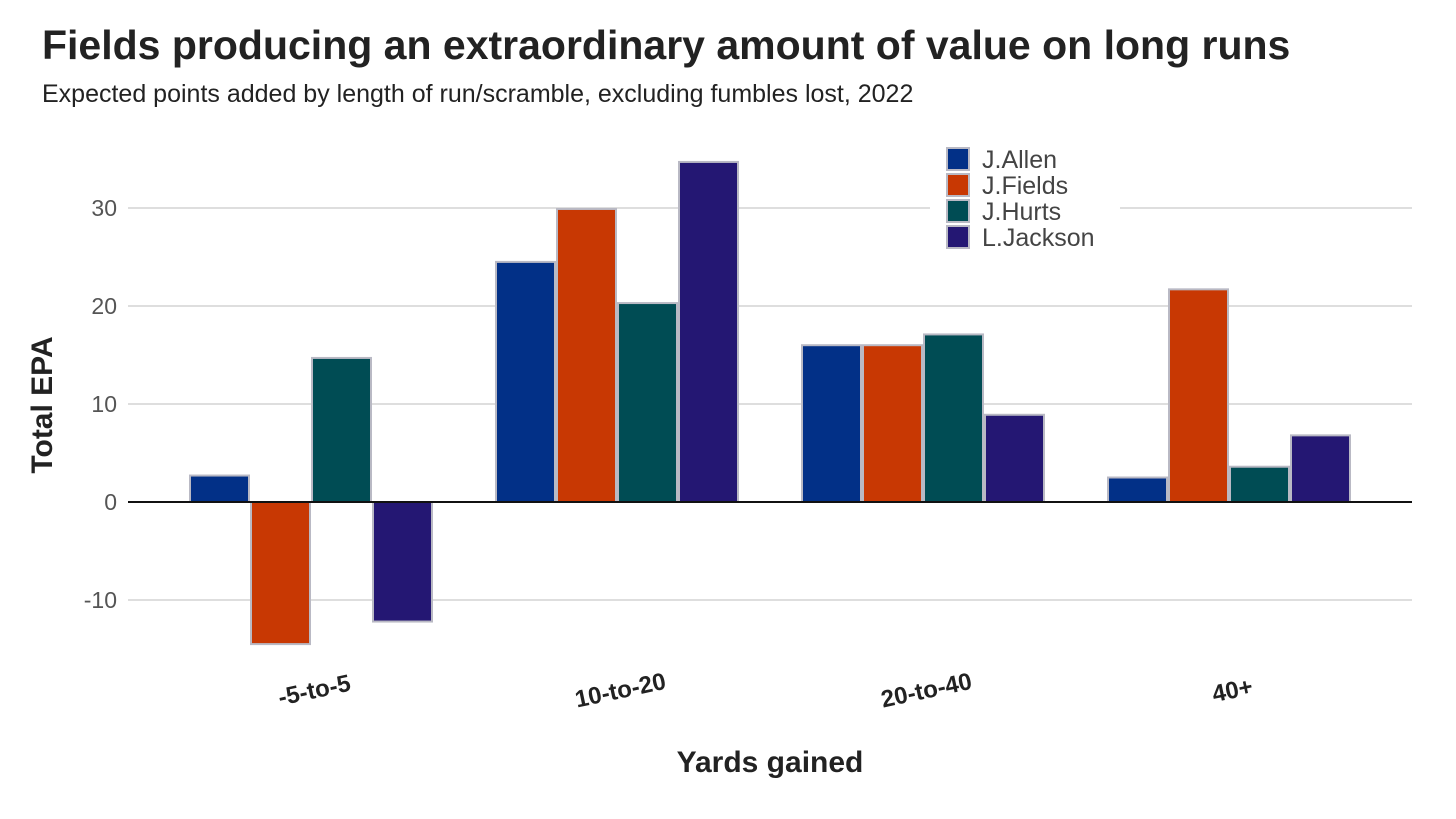  Describe the element at coordinates (1021, 212) in the screenshot. I see `legend-label: J.Hurts` at that location.